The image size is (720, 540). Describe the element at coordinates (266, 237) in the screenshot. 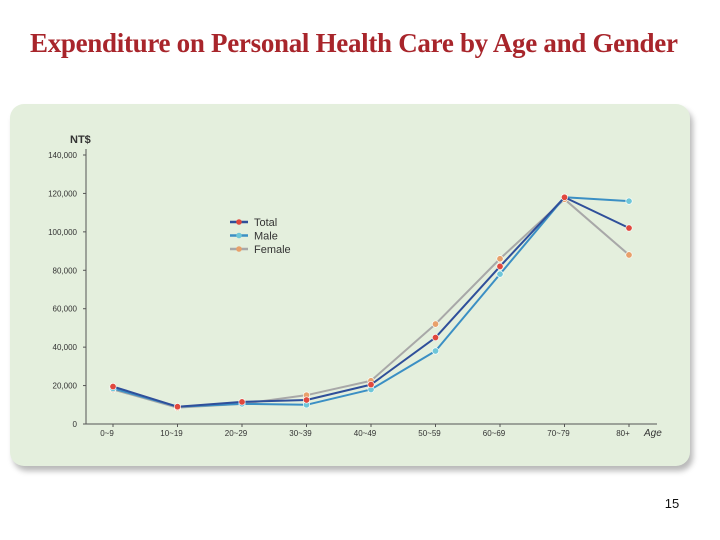

I see `legend-label: Male` at that location.